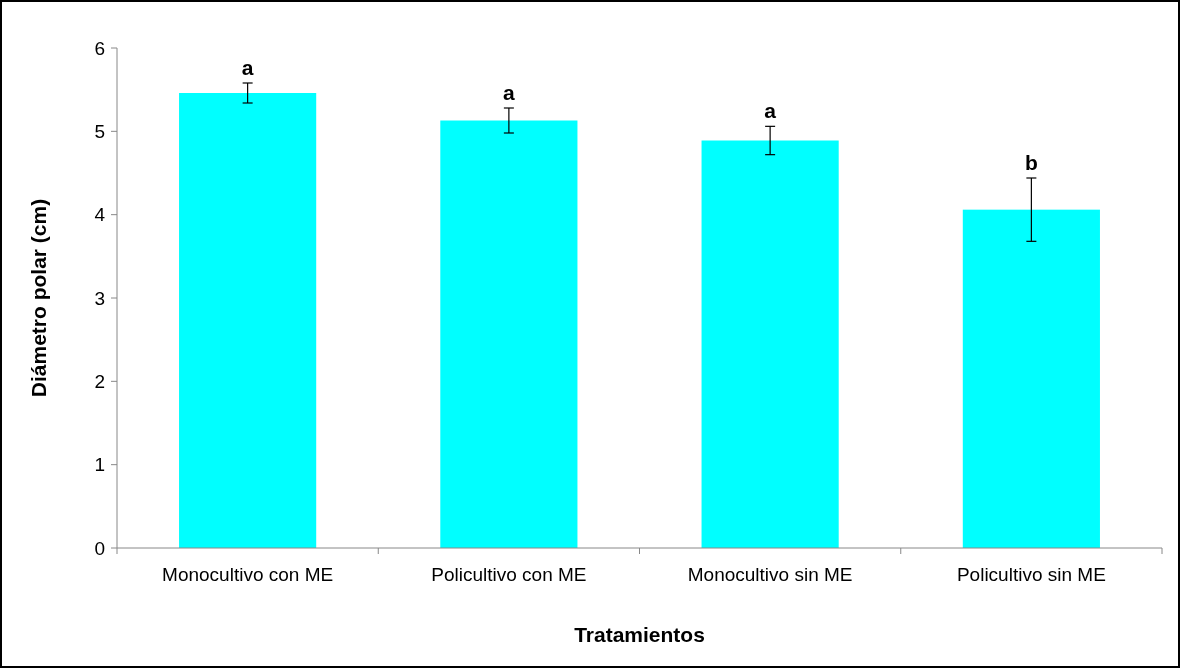 The height and width of the screenshot is (668, 1180). I want to click on y-tick-label: 3, so click(99, 298).